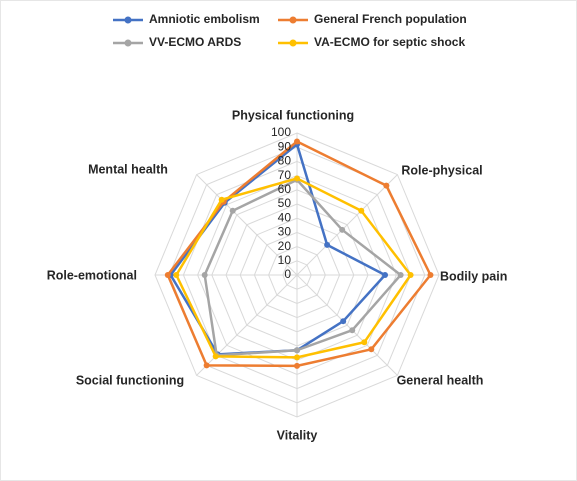  I want to click on r-tick-label: 30, so click(285, 232).